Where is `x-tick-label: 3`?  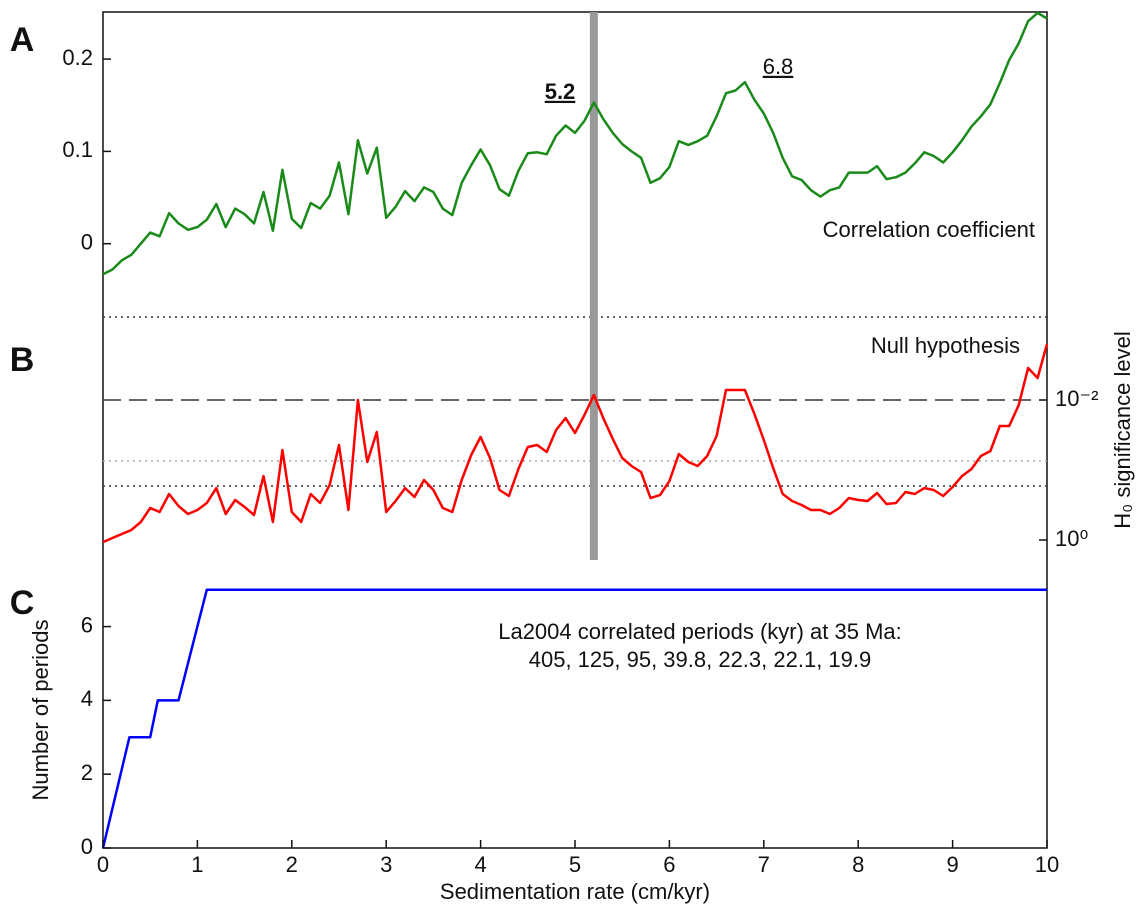
x-tick-label: 3 is located at coordinates (386, 864).